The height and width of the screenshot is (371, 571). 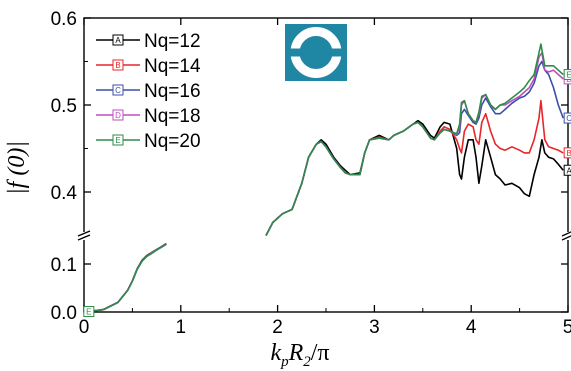 What do you see at coordinates (566, 236) in the screenshot?
I see `axis-break-marker-right` at bounding box center [566, 236].